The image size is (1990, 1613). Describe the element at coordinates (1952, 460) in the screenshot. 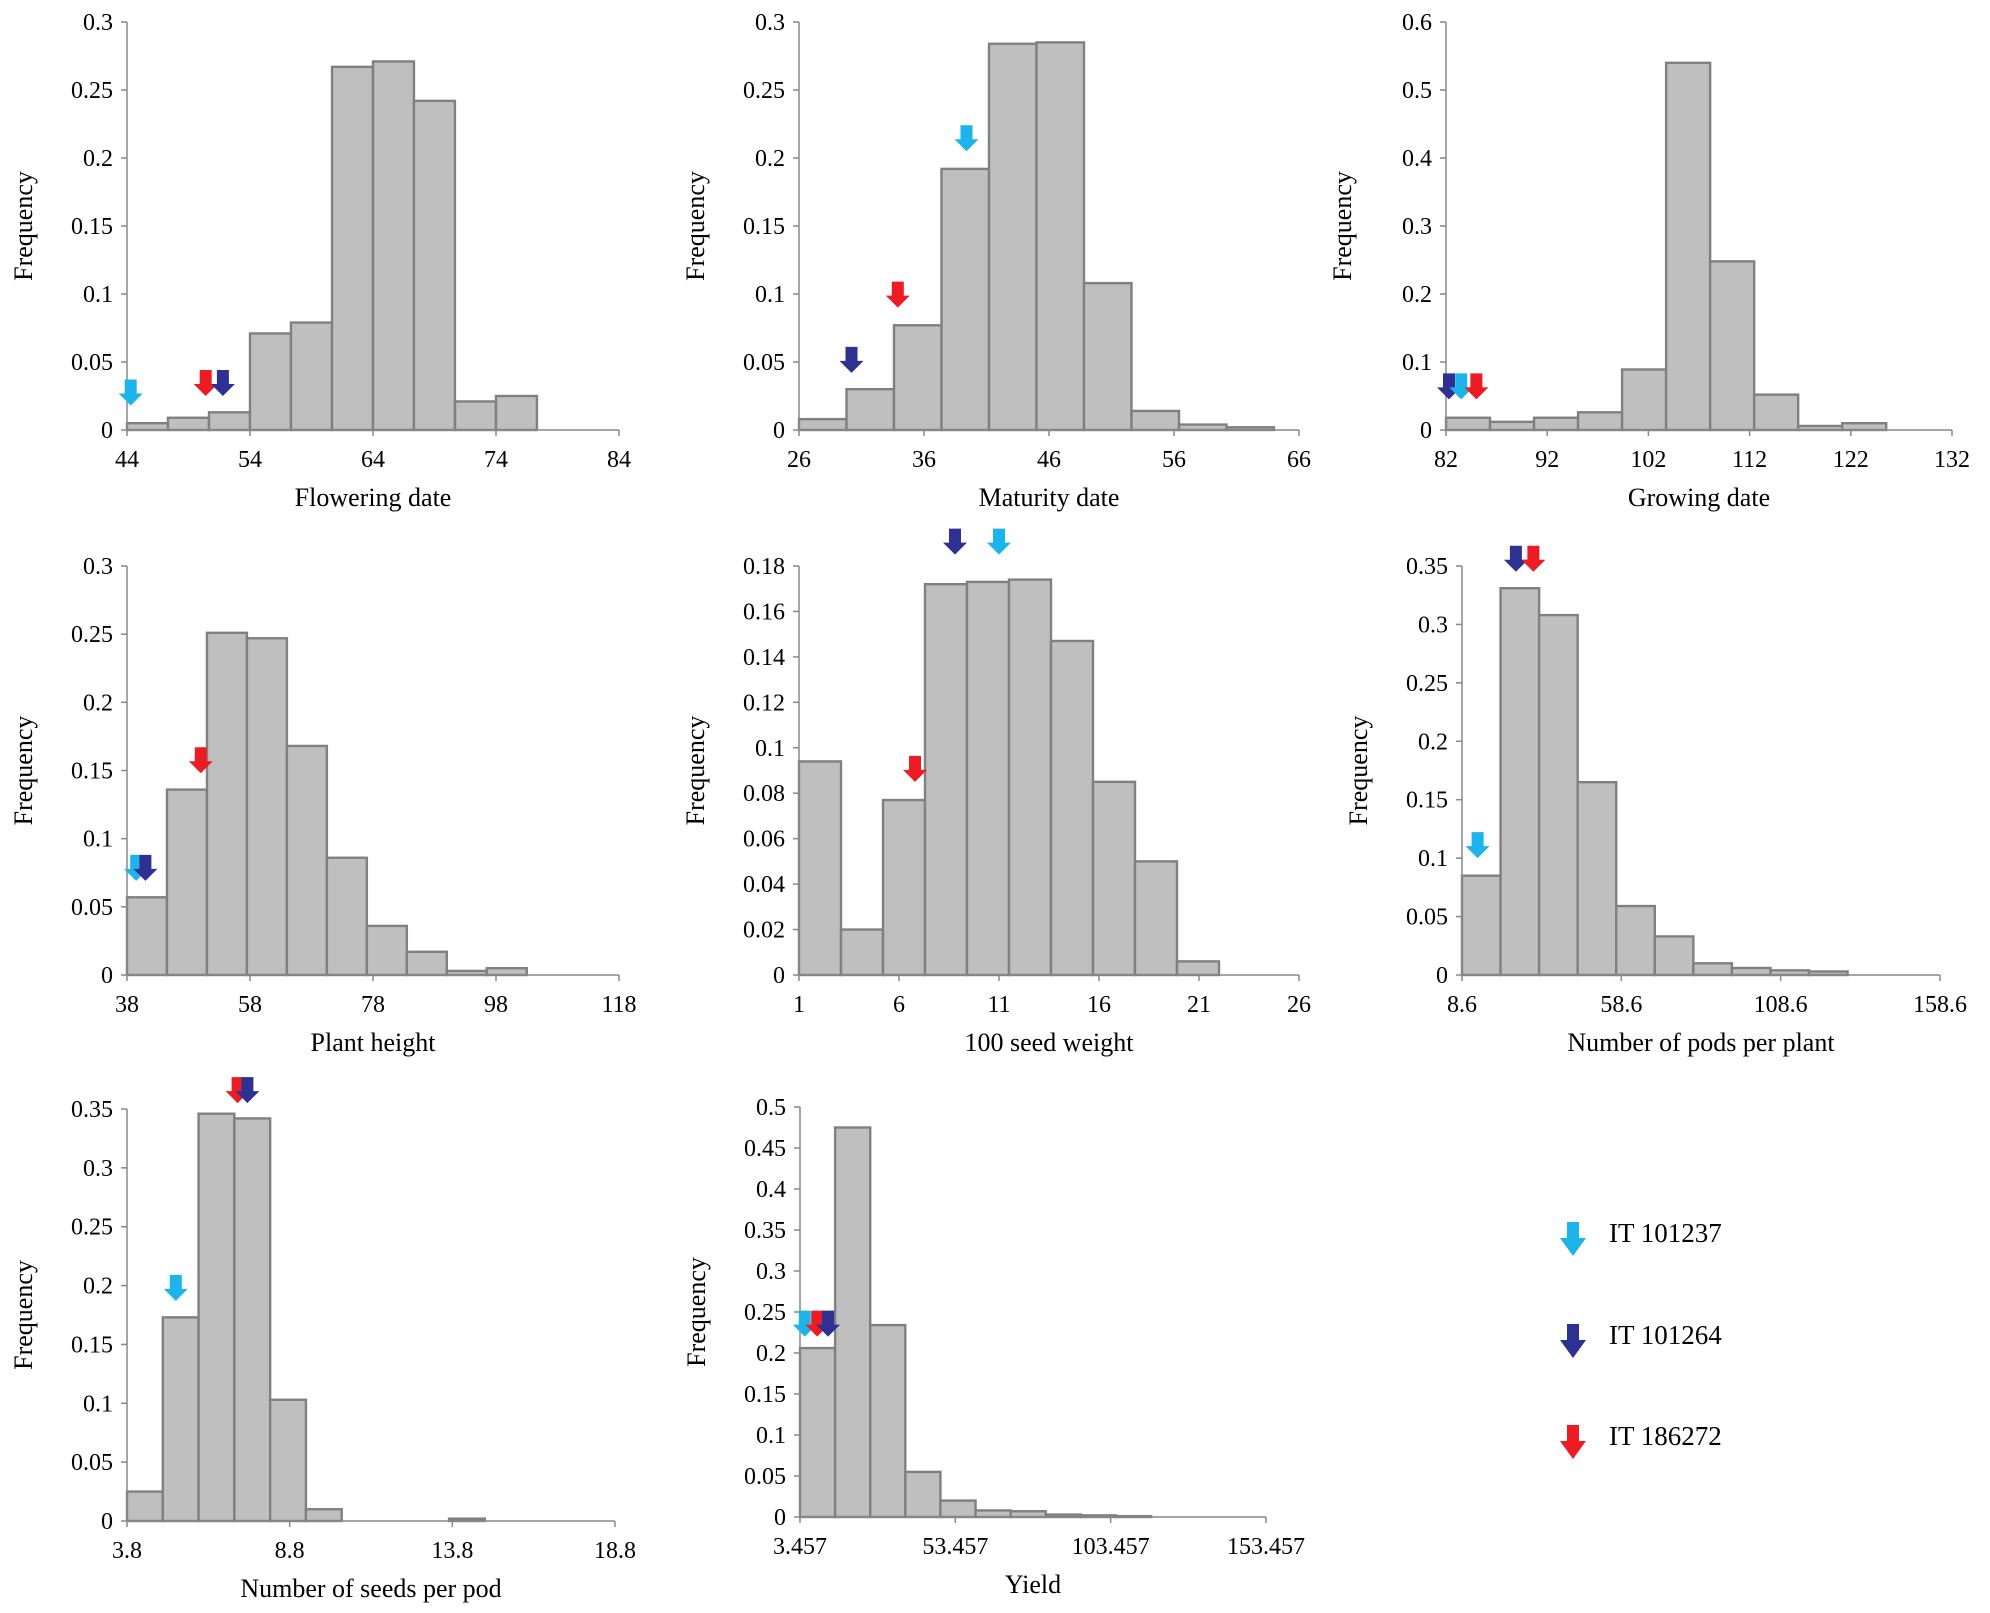

I see `x-tick-label: 132` at that location.